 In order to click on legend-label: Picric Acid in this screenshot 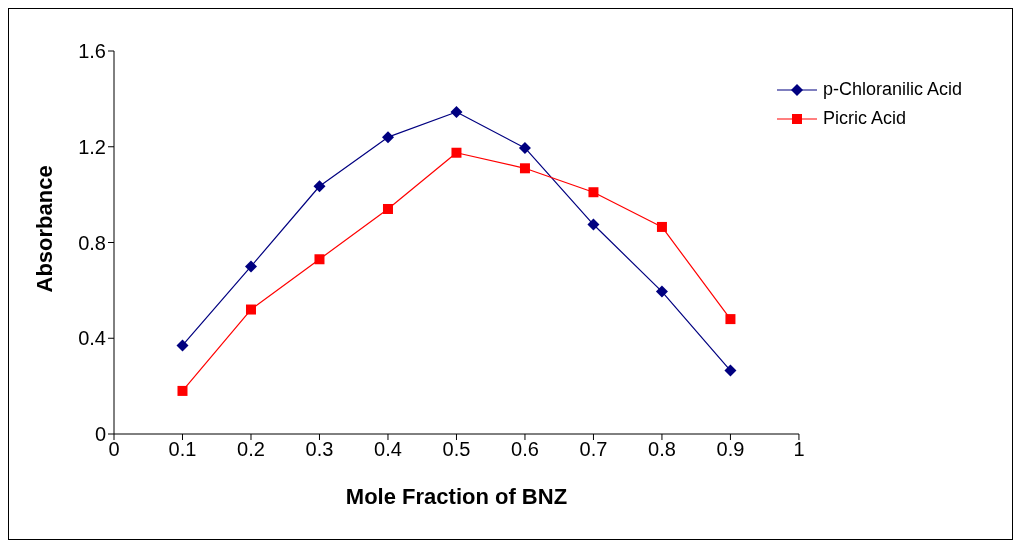, I will do `click(864, 118)`.